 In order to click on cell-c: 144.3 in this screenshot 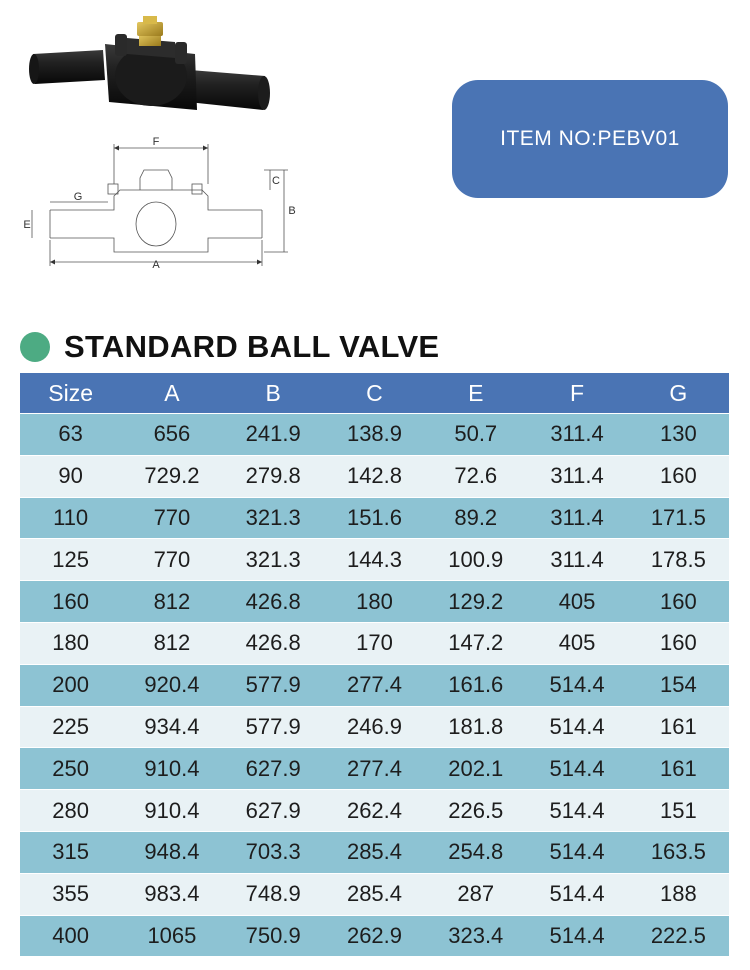, I will do `click(374, 559)`.